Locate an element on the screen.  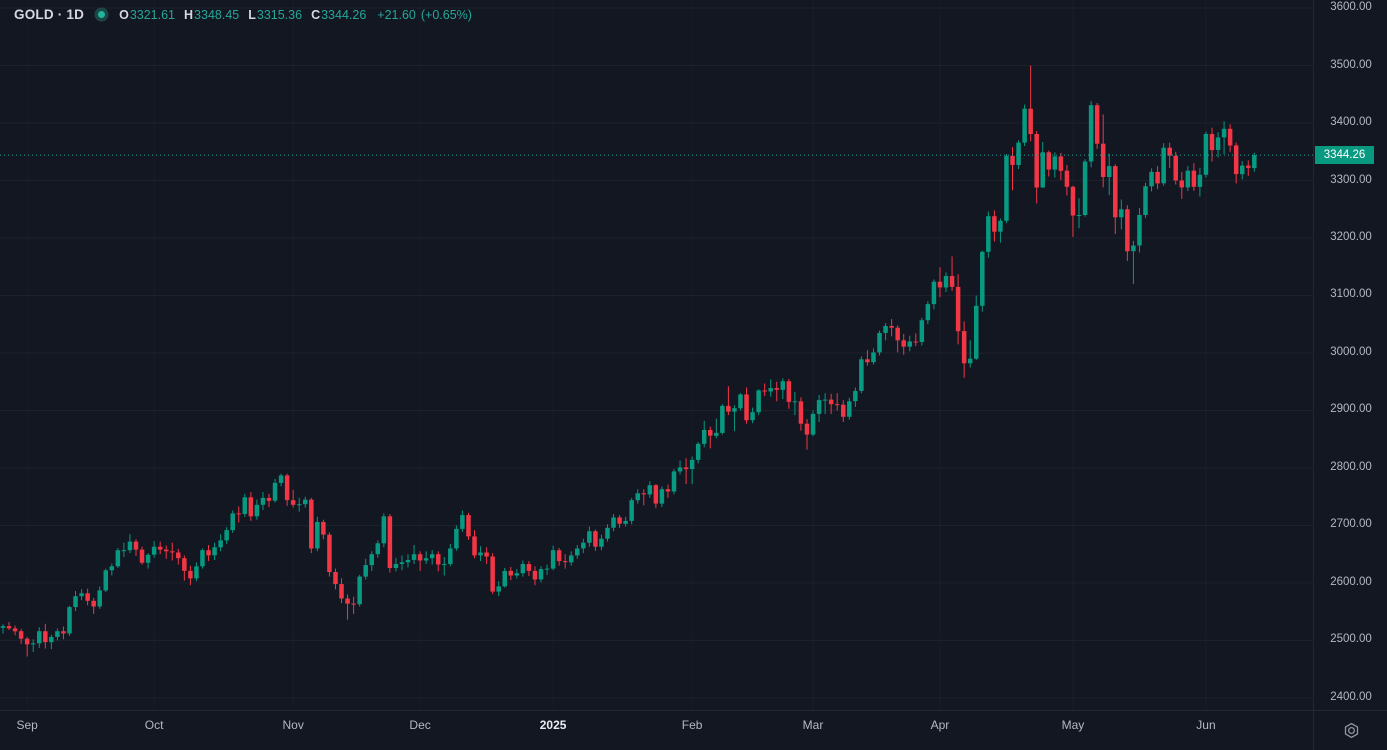
market-status-dot-icon is located at coordinates (102, 14).